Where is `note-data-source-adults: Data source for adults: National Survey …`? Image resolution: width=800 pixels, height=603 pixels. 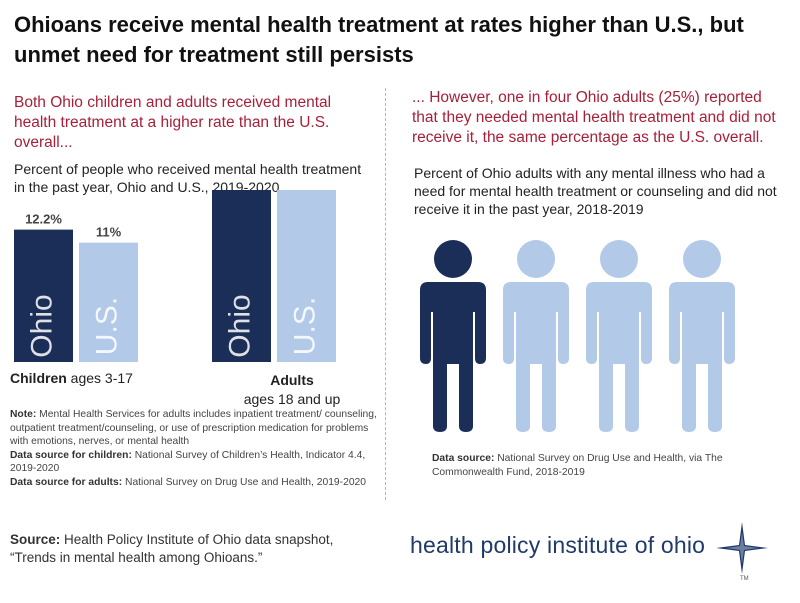 note-data-source-adults: Data source for adults: National Survey … is located at coordinates (188, 482).